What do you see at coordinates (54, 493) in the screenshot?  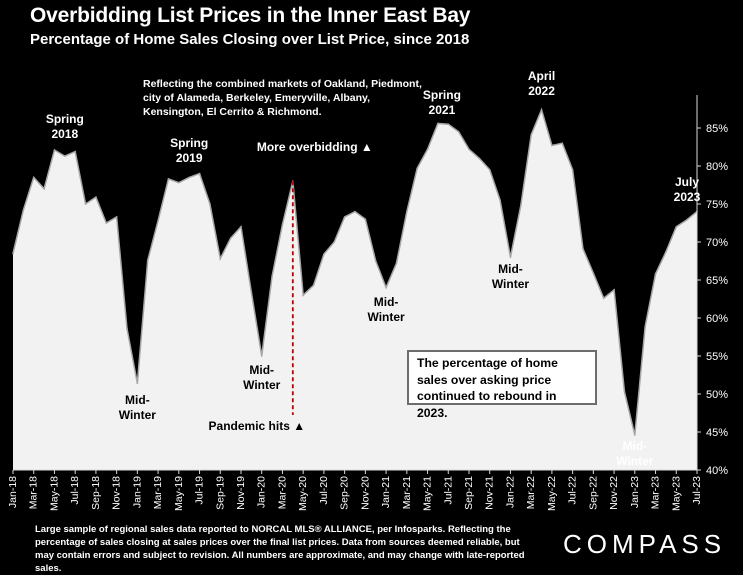 I see `x-tick-label: May-18` at bounding box center [54, 493].